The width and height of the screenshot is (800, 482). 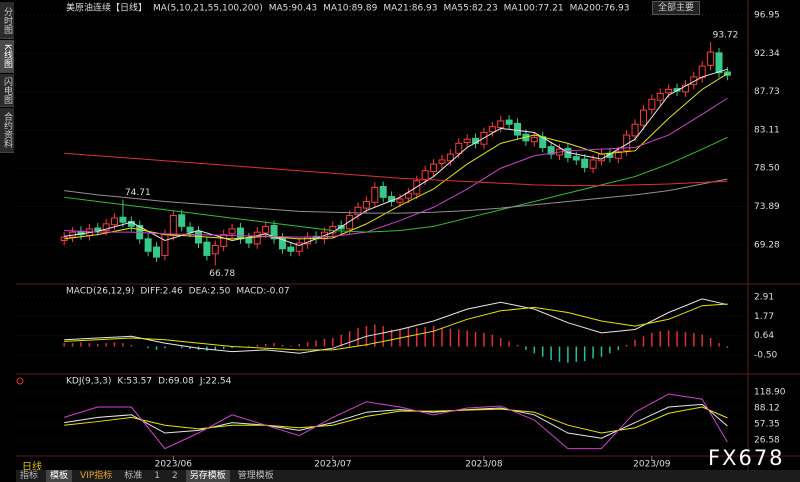 I want to click on toolbar-item: 标准, so click(x=133, y=476).